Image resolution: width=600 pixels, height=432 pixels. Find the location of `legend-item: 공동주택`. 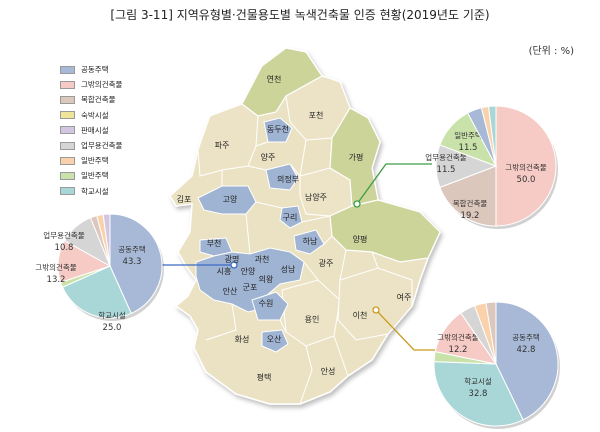

legend-item: 공동주택 is located at coordinates (91, 69).